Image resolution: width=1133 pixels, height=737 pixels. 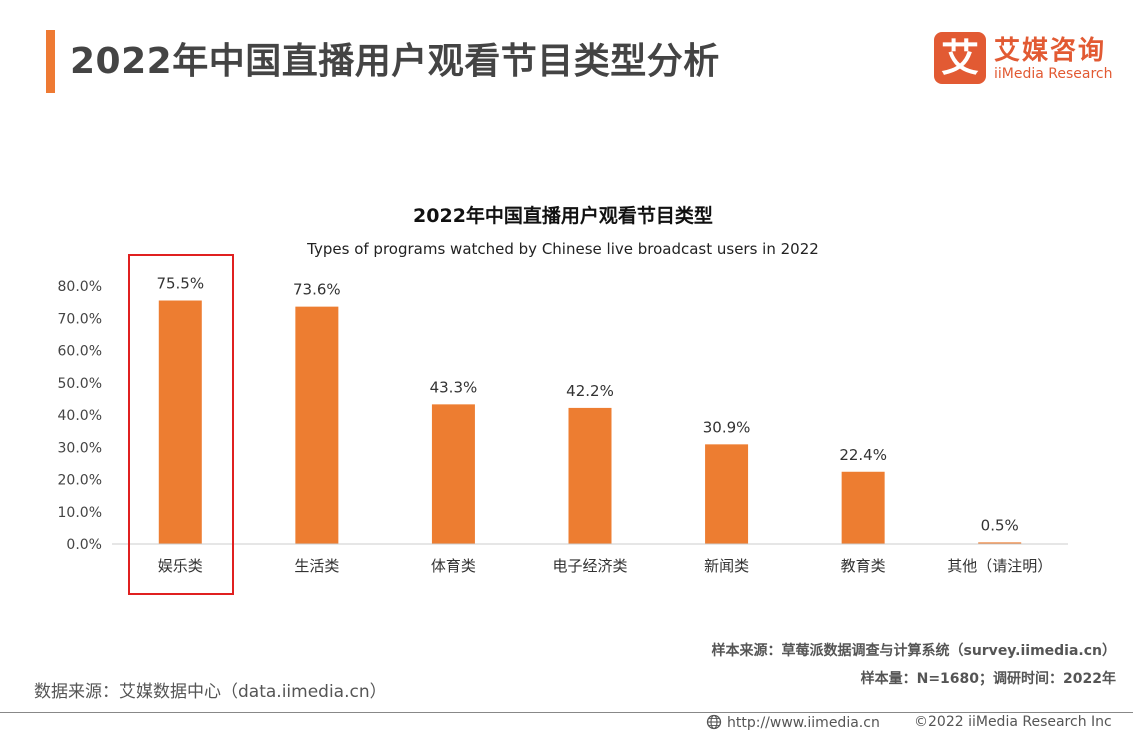 I want to click on category-label: 娱乐类, so click(x=180, y=566).